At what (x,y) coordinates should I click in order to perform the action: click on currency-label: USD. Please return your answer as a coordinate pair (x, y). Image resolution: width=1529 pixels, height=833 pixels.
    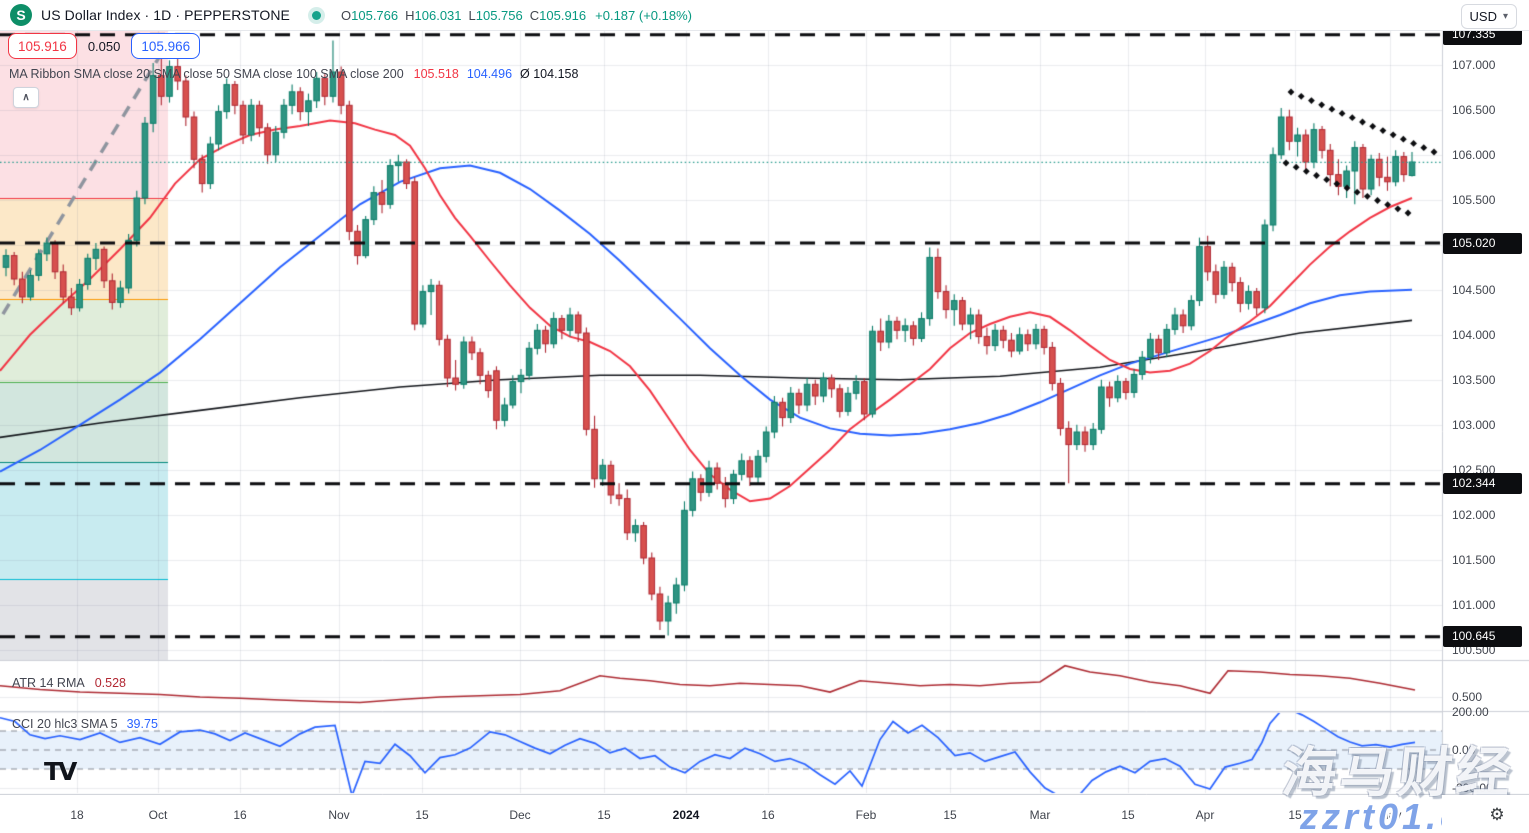
    Looking at the image, I should click on (1483, 16).